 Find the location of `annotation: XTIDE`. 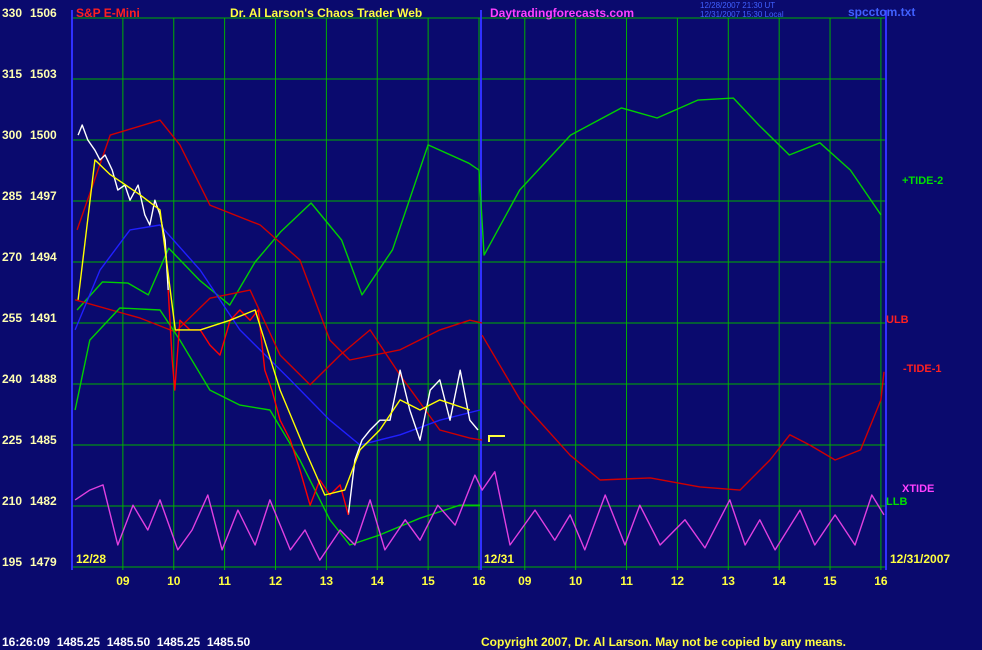

annotation: XTIDE is located at coordinates (918, 489).